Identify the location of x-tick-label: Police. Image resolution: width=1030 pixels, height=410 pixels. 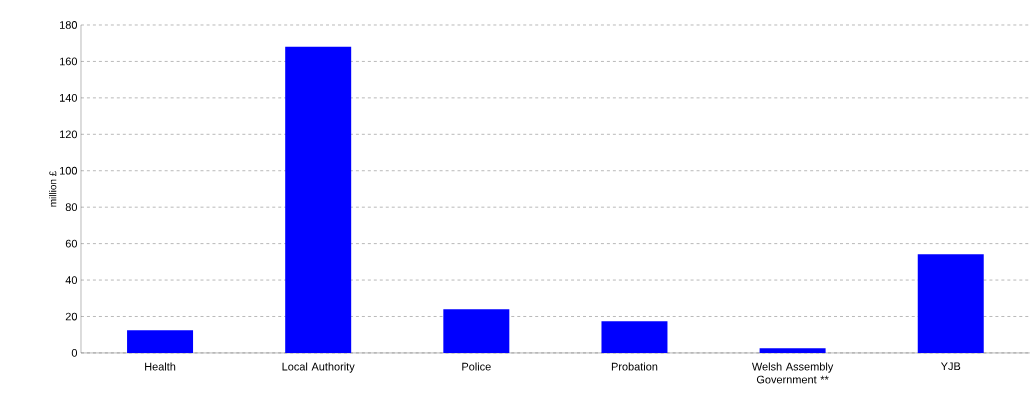
(476, 366).